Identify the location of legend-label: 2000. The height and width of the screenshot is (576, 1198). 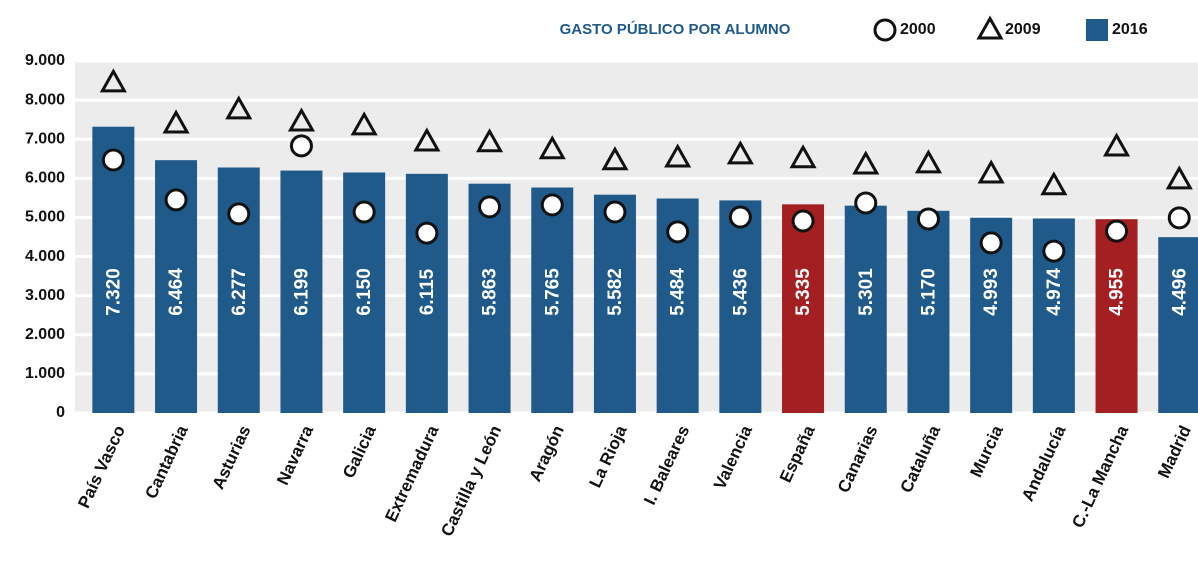
(918, 29).